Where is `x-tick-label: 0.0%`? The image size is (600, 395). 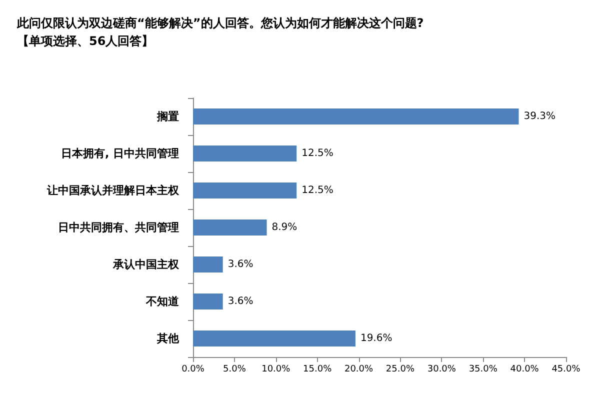
x-tick-label: 0.0% is located at coordinates (193, 369).